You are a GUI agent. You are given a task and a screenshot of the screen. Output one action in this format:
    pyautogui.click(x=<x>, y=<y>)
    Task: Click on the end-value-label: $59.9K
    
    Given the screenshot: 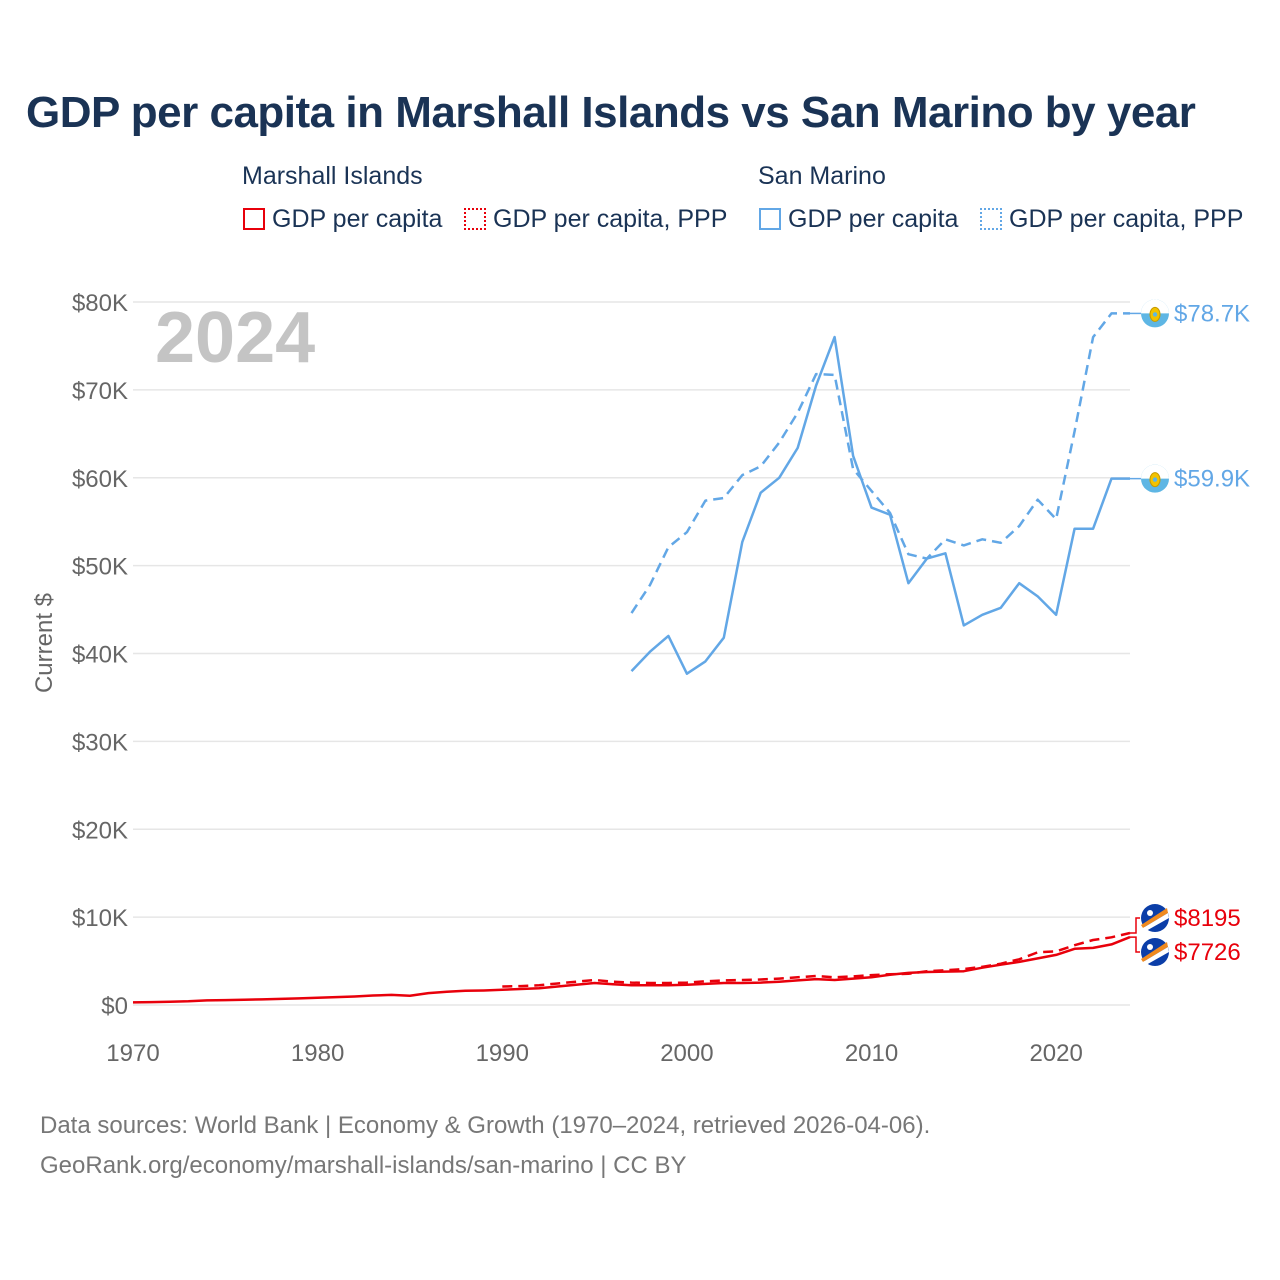 What is the action you would take?
    pyautogui.click(x=1212, y=479)
    